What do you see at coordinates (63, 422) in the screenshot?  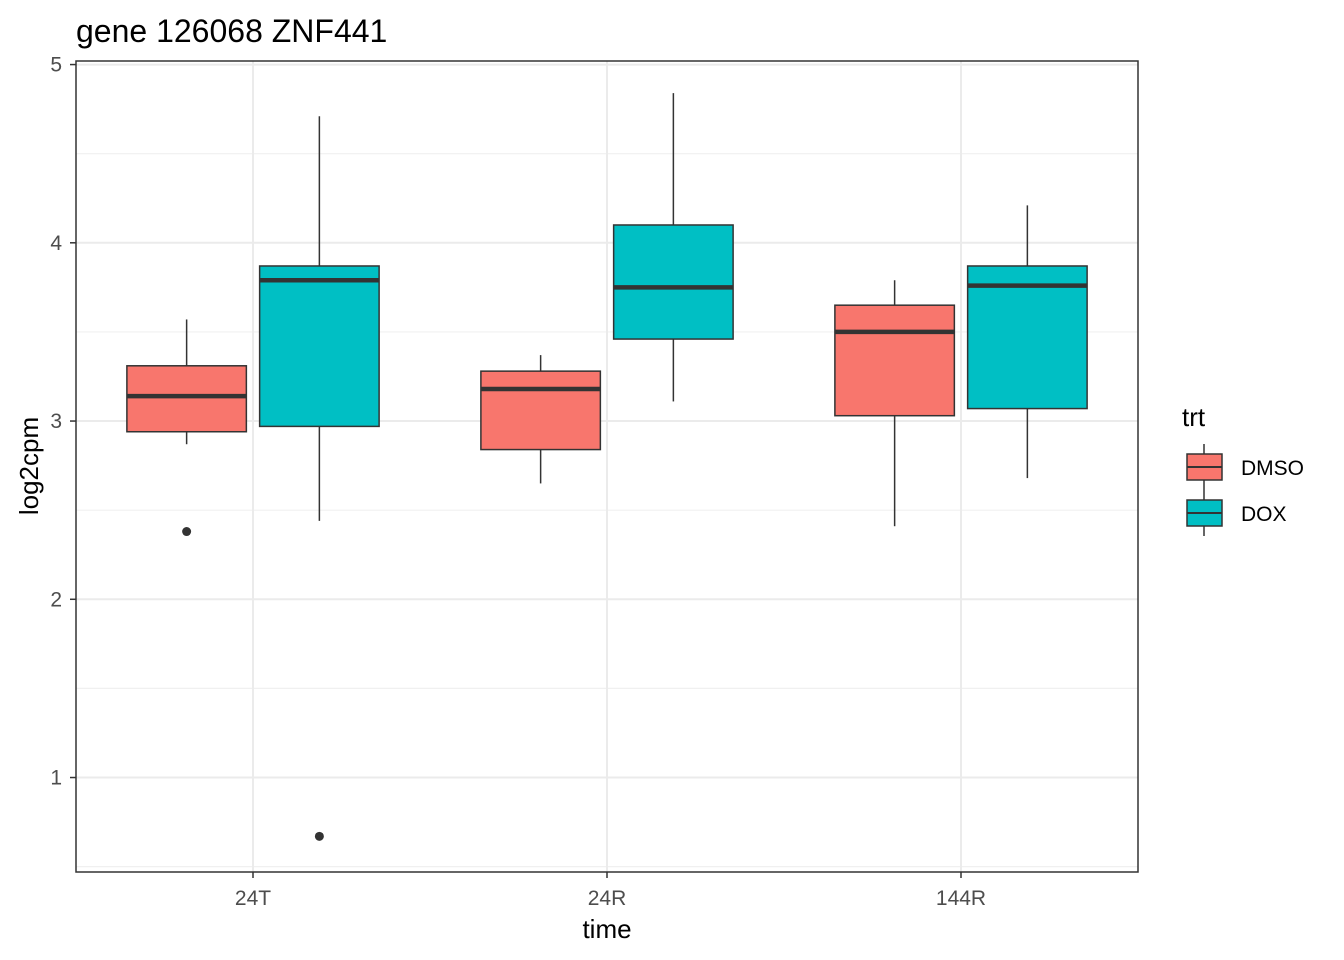 I see `y-axis: 1 2 3 4 5` at bounding box center [63, 422].